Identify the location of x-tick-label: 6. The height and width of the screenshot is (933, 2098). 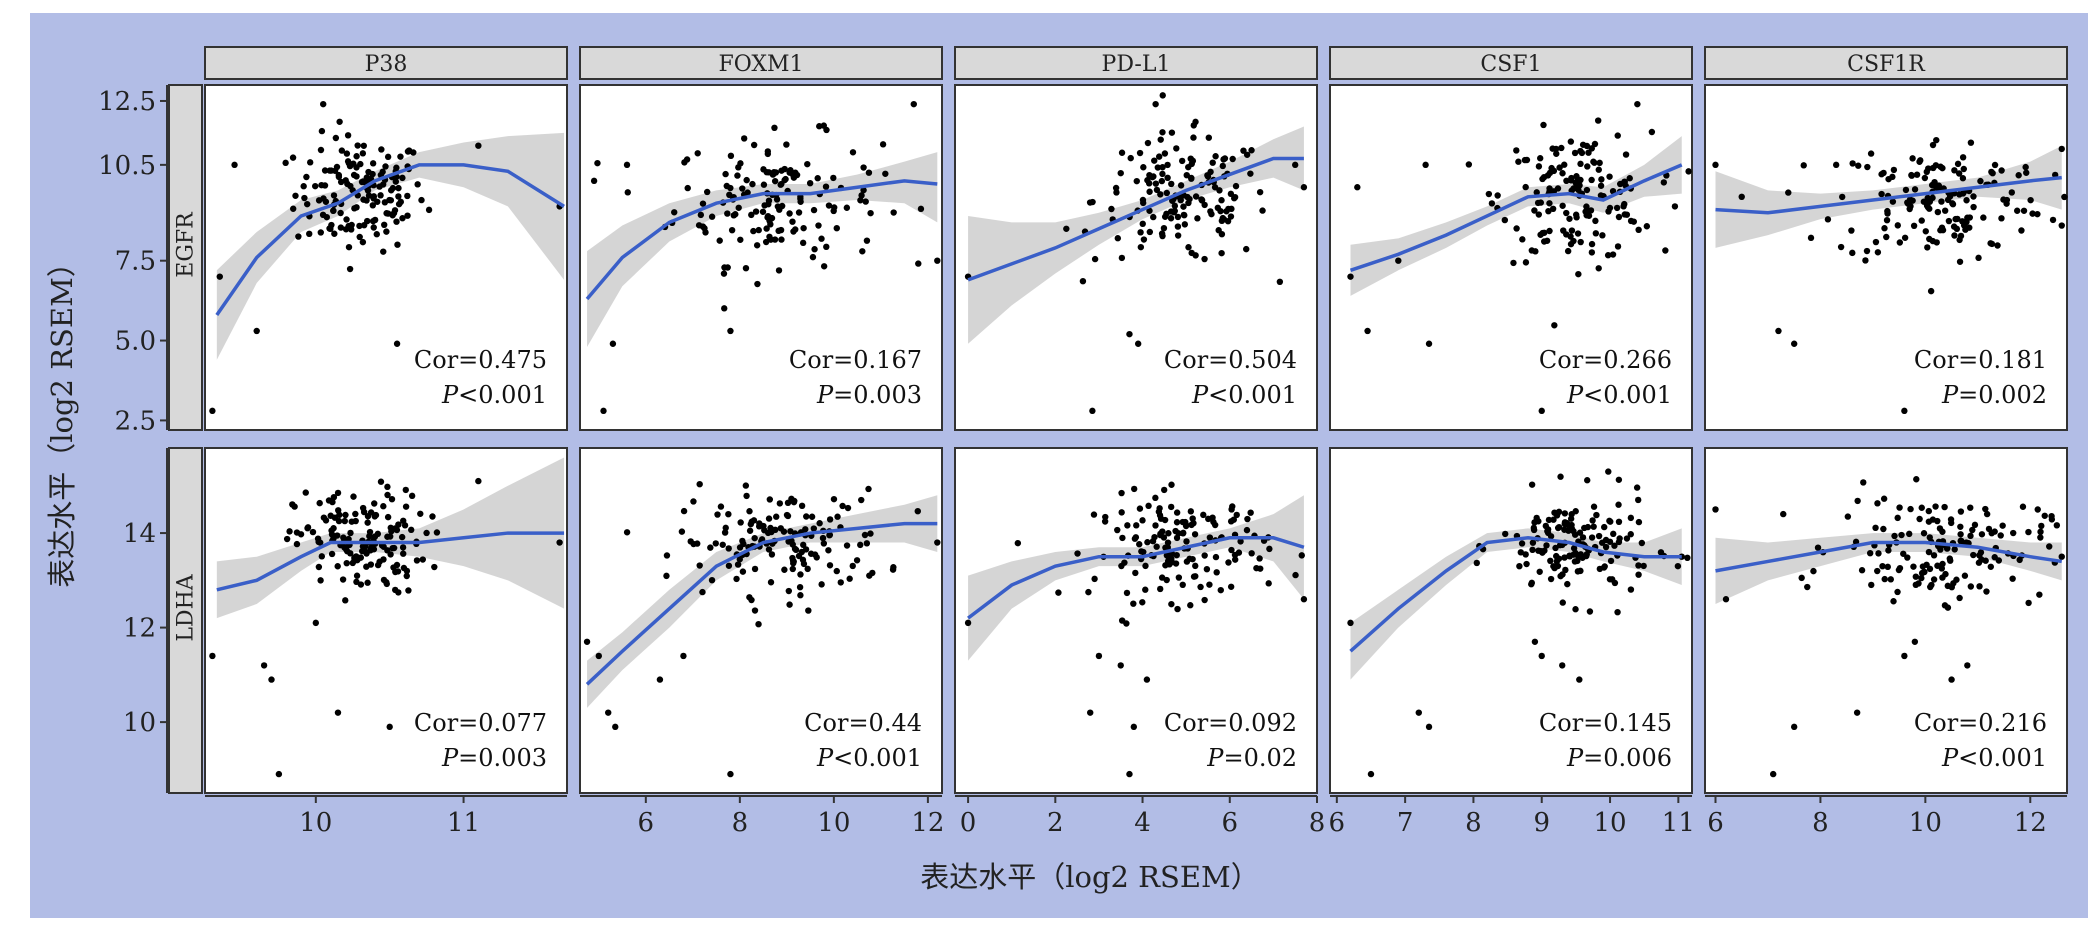
(1229, 823).